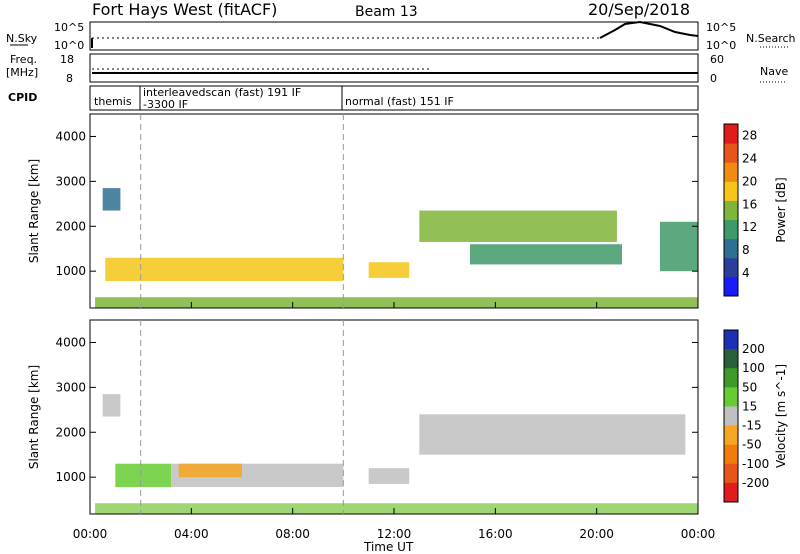  I want to click on nsky-panel: N.Sky 10^5 10^0 10^5 10^0 N.Search, so click(401, 36).